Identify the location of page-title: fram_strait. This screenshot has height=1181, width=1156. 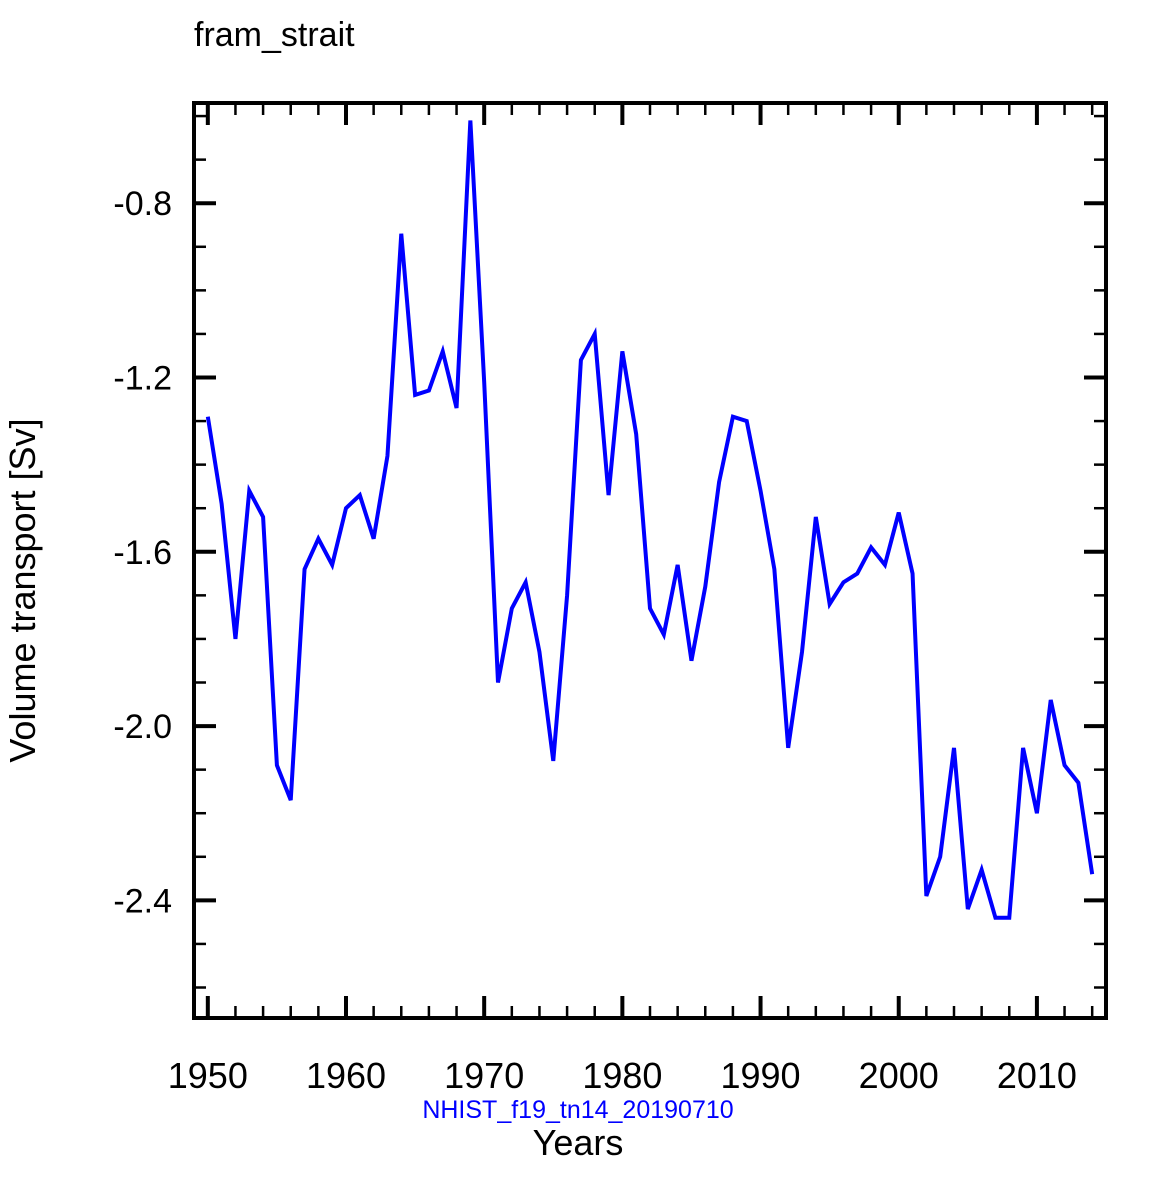
(274, 35).